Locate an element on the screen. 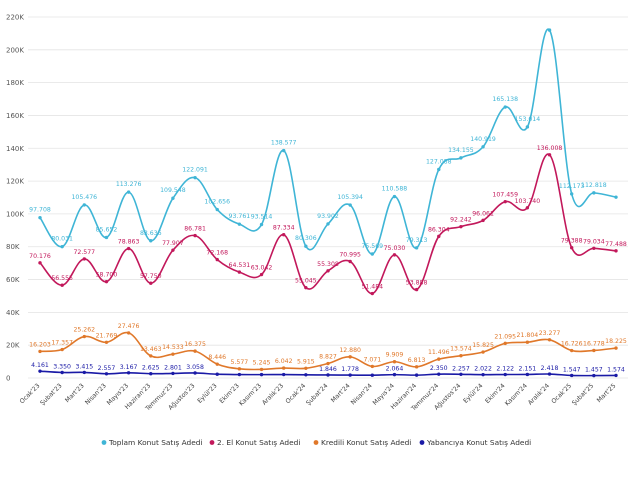 Image resolution: width=640 pixels, height=484 pixels. data-label: 57.750 is located at coordinates (151, 276).